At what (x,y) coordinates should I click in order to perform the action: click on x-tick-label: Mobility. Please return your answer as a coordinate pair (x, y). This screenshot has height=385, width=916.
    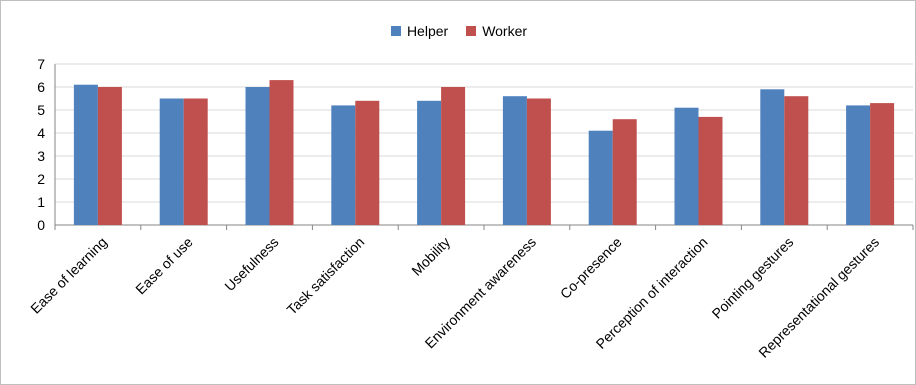
    Looking at the image, I should click on (430, 256).